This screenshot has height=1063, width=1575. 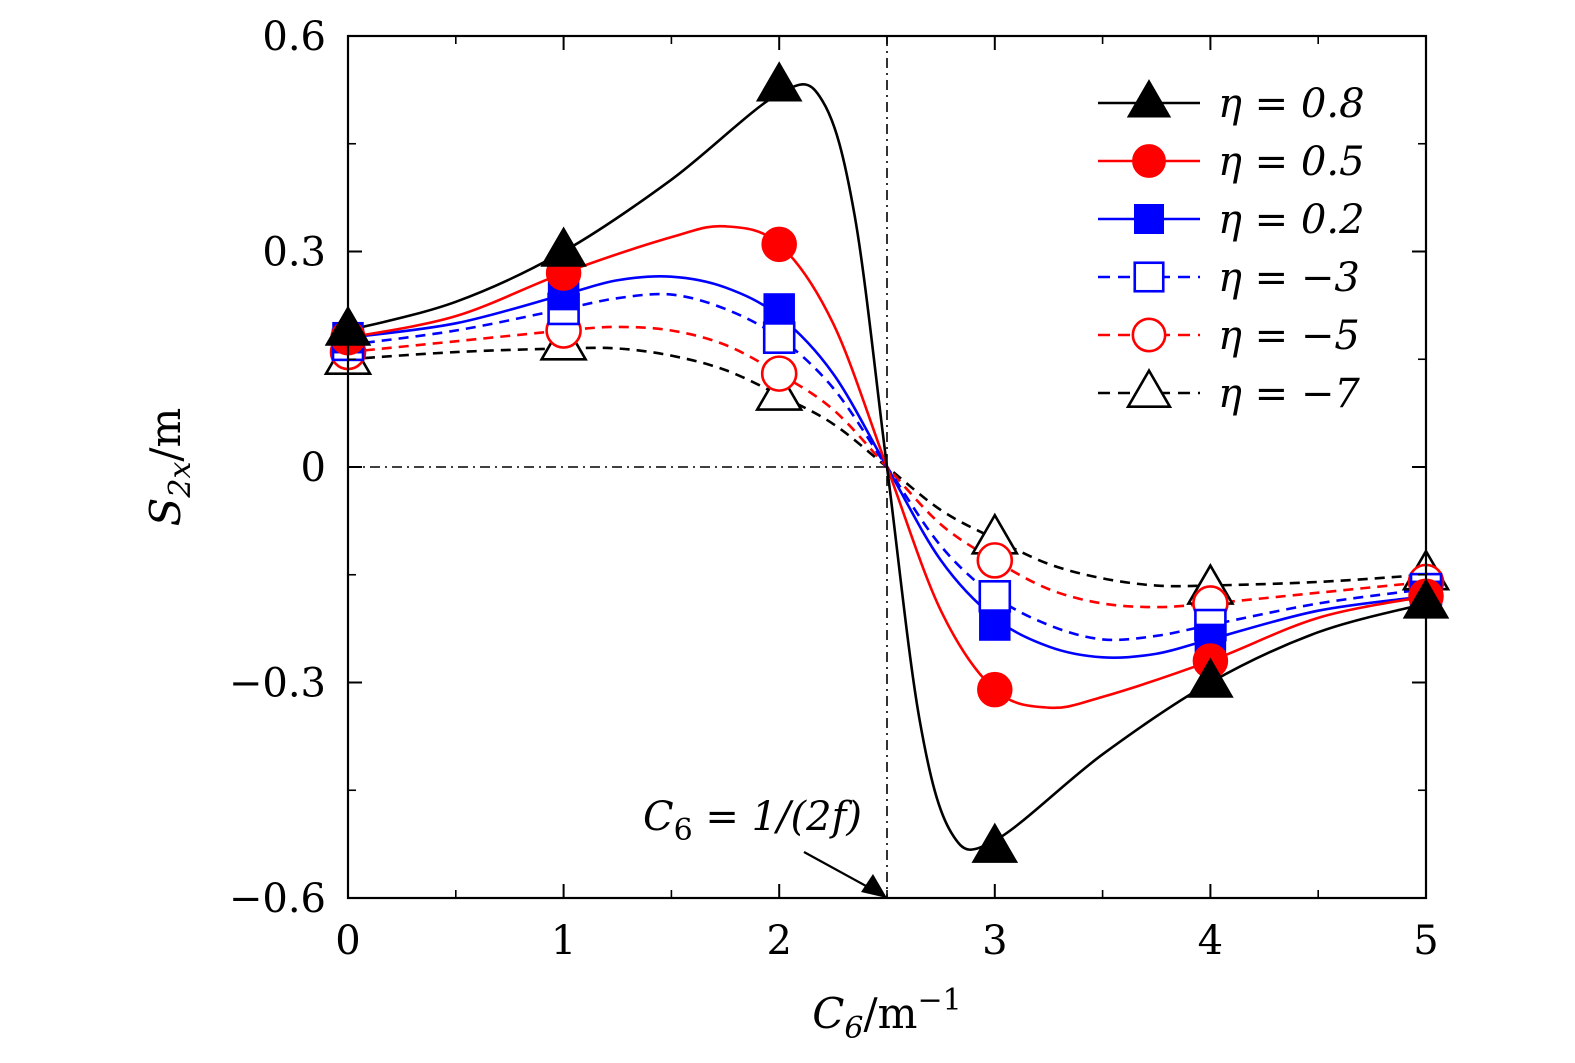 What do you see at coordinates (169, 467) in the screenshot?
I see `y-axis-label: S2x/m` at bounding box center [169, 467].